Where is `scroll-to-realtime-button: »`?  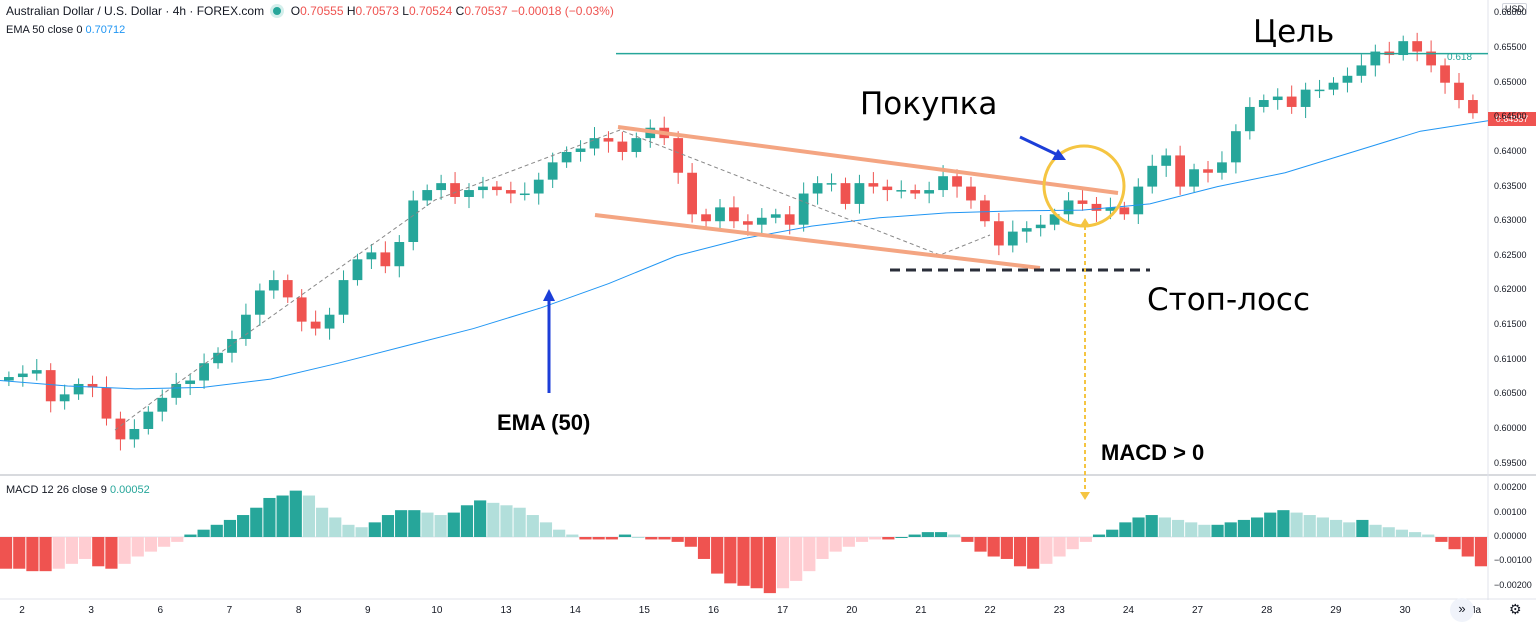 scroll-to-realtime-button: » is located at coordinates (1462, 610).